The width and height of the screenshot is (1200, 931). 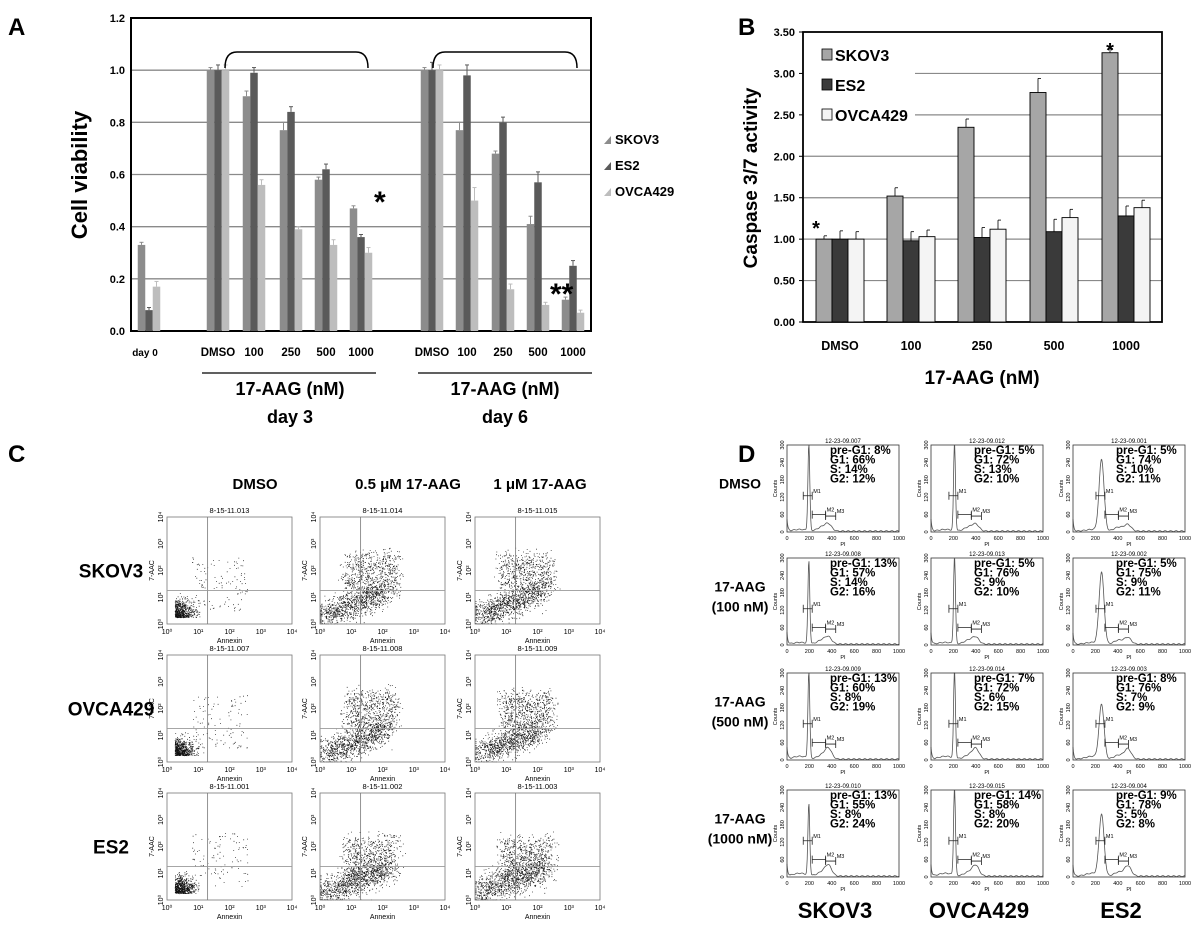 What do you see at coordinates (927, 592) in the screenshot?
I see `y-tick-label: 180` at bounding box center [927, 592].